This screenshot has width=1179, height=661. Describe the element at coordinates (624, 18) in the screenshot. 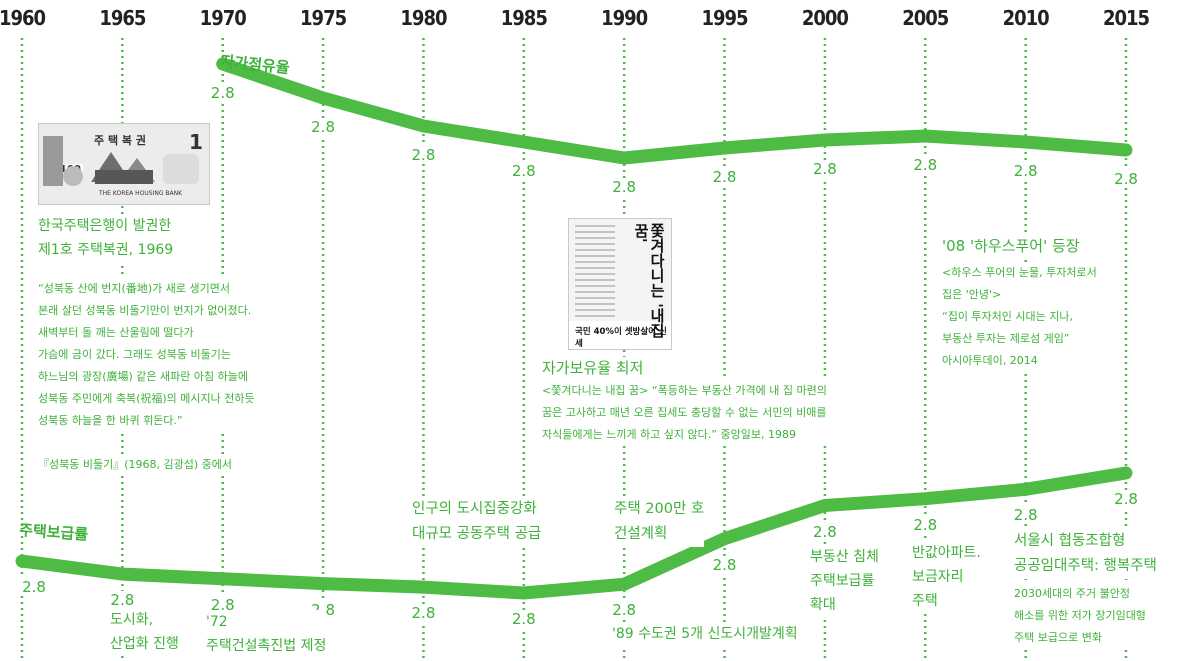

I see `year-label-1990: 1990` at that location.